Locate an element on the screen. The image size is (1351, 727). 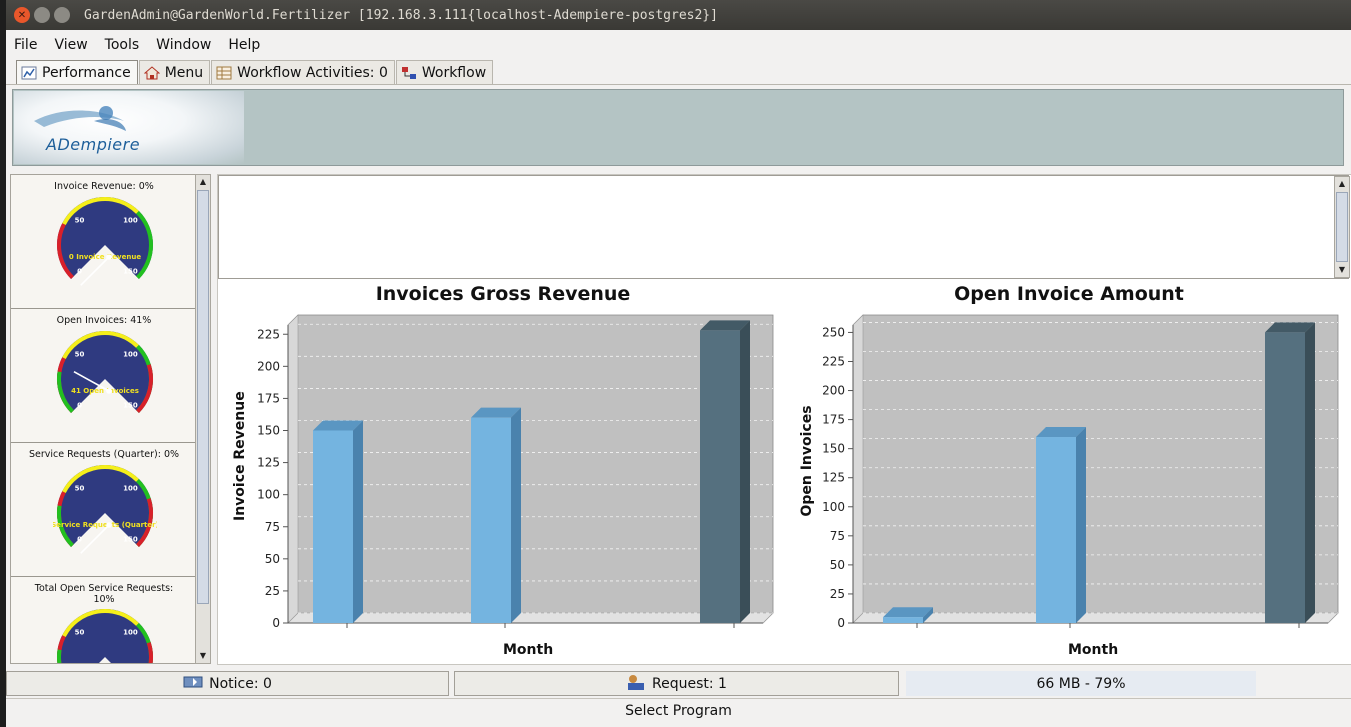
gauge-title: Open Invoices: 41% is located at coordinates (104, 320).